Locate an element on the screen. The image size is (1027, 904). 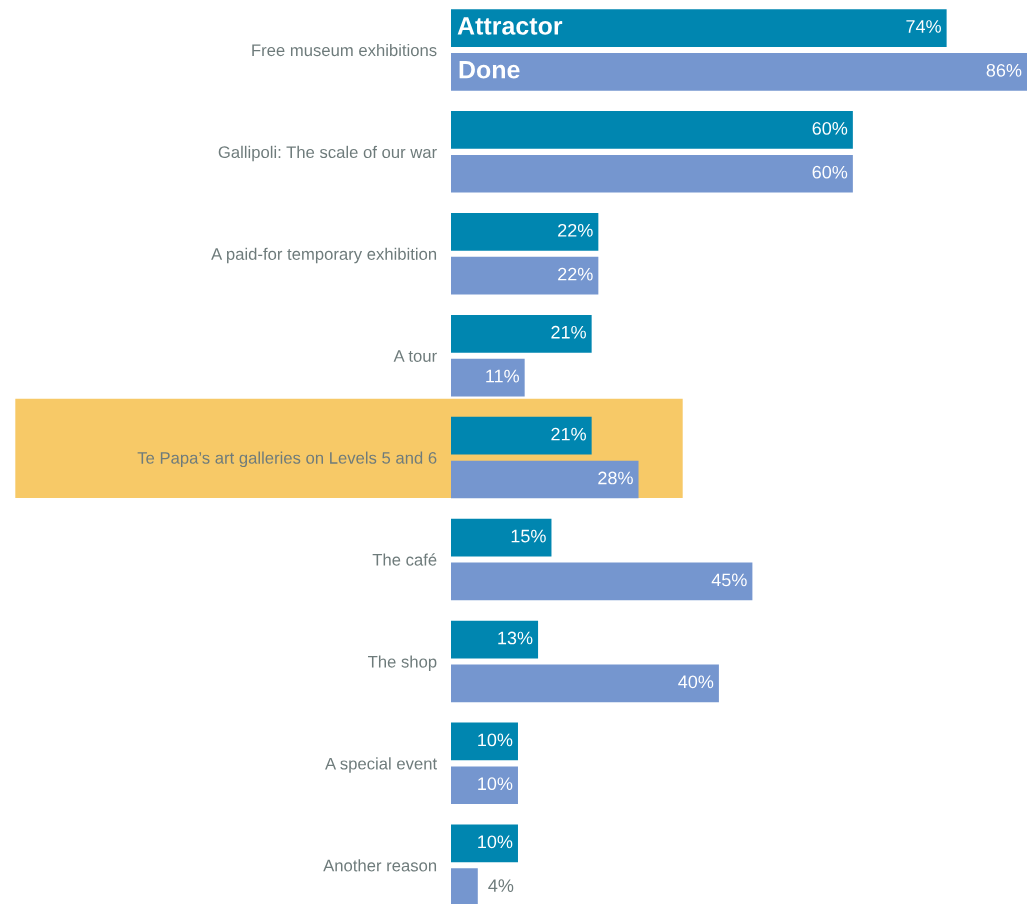
data-label: 11% is located at coordinates (503, 376).